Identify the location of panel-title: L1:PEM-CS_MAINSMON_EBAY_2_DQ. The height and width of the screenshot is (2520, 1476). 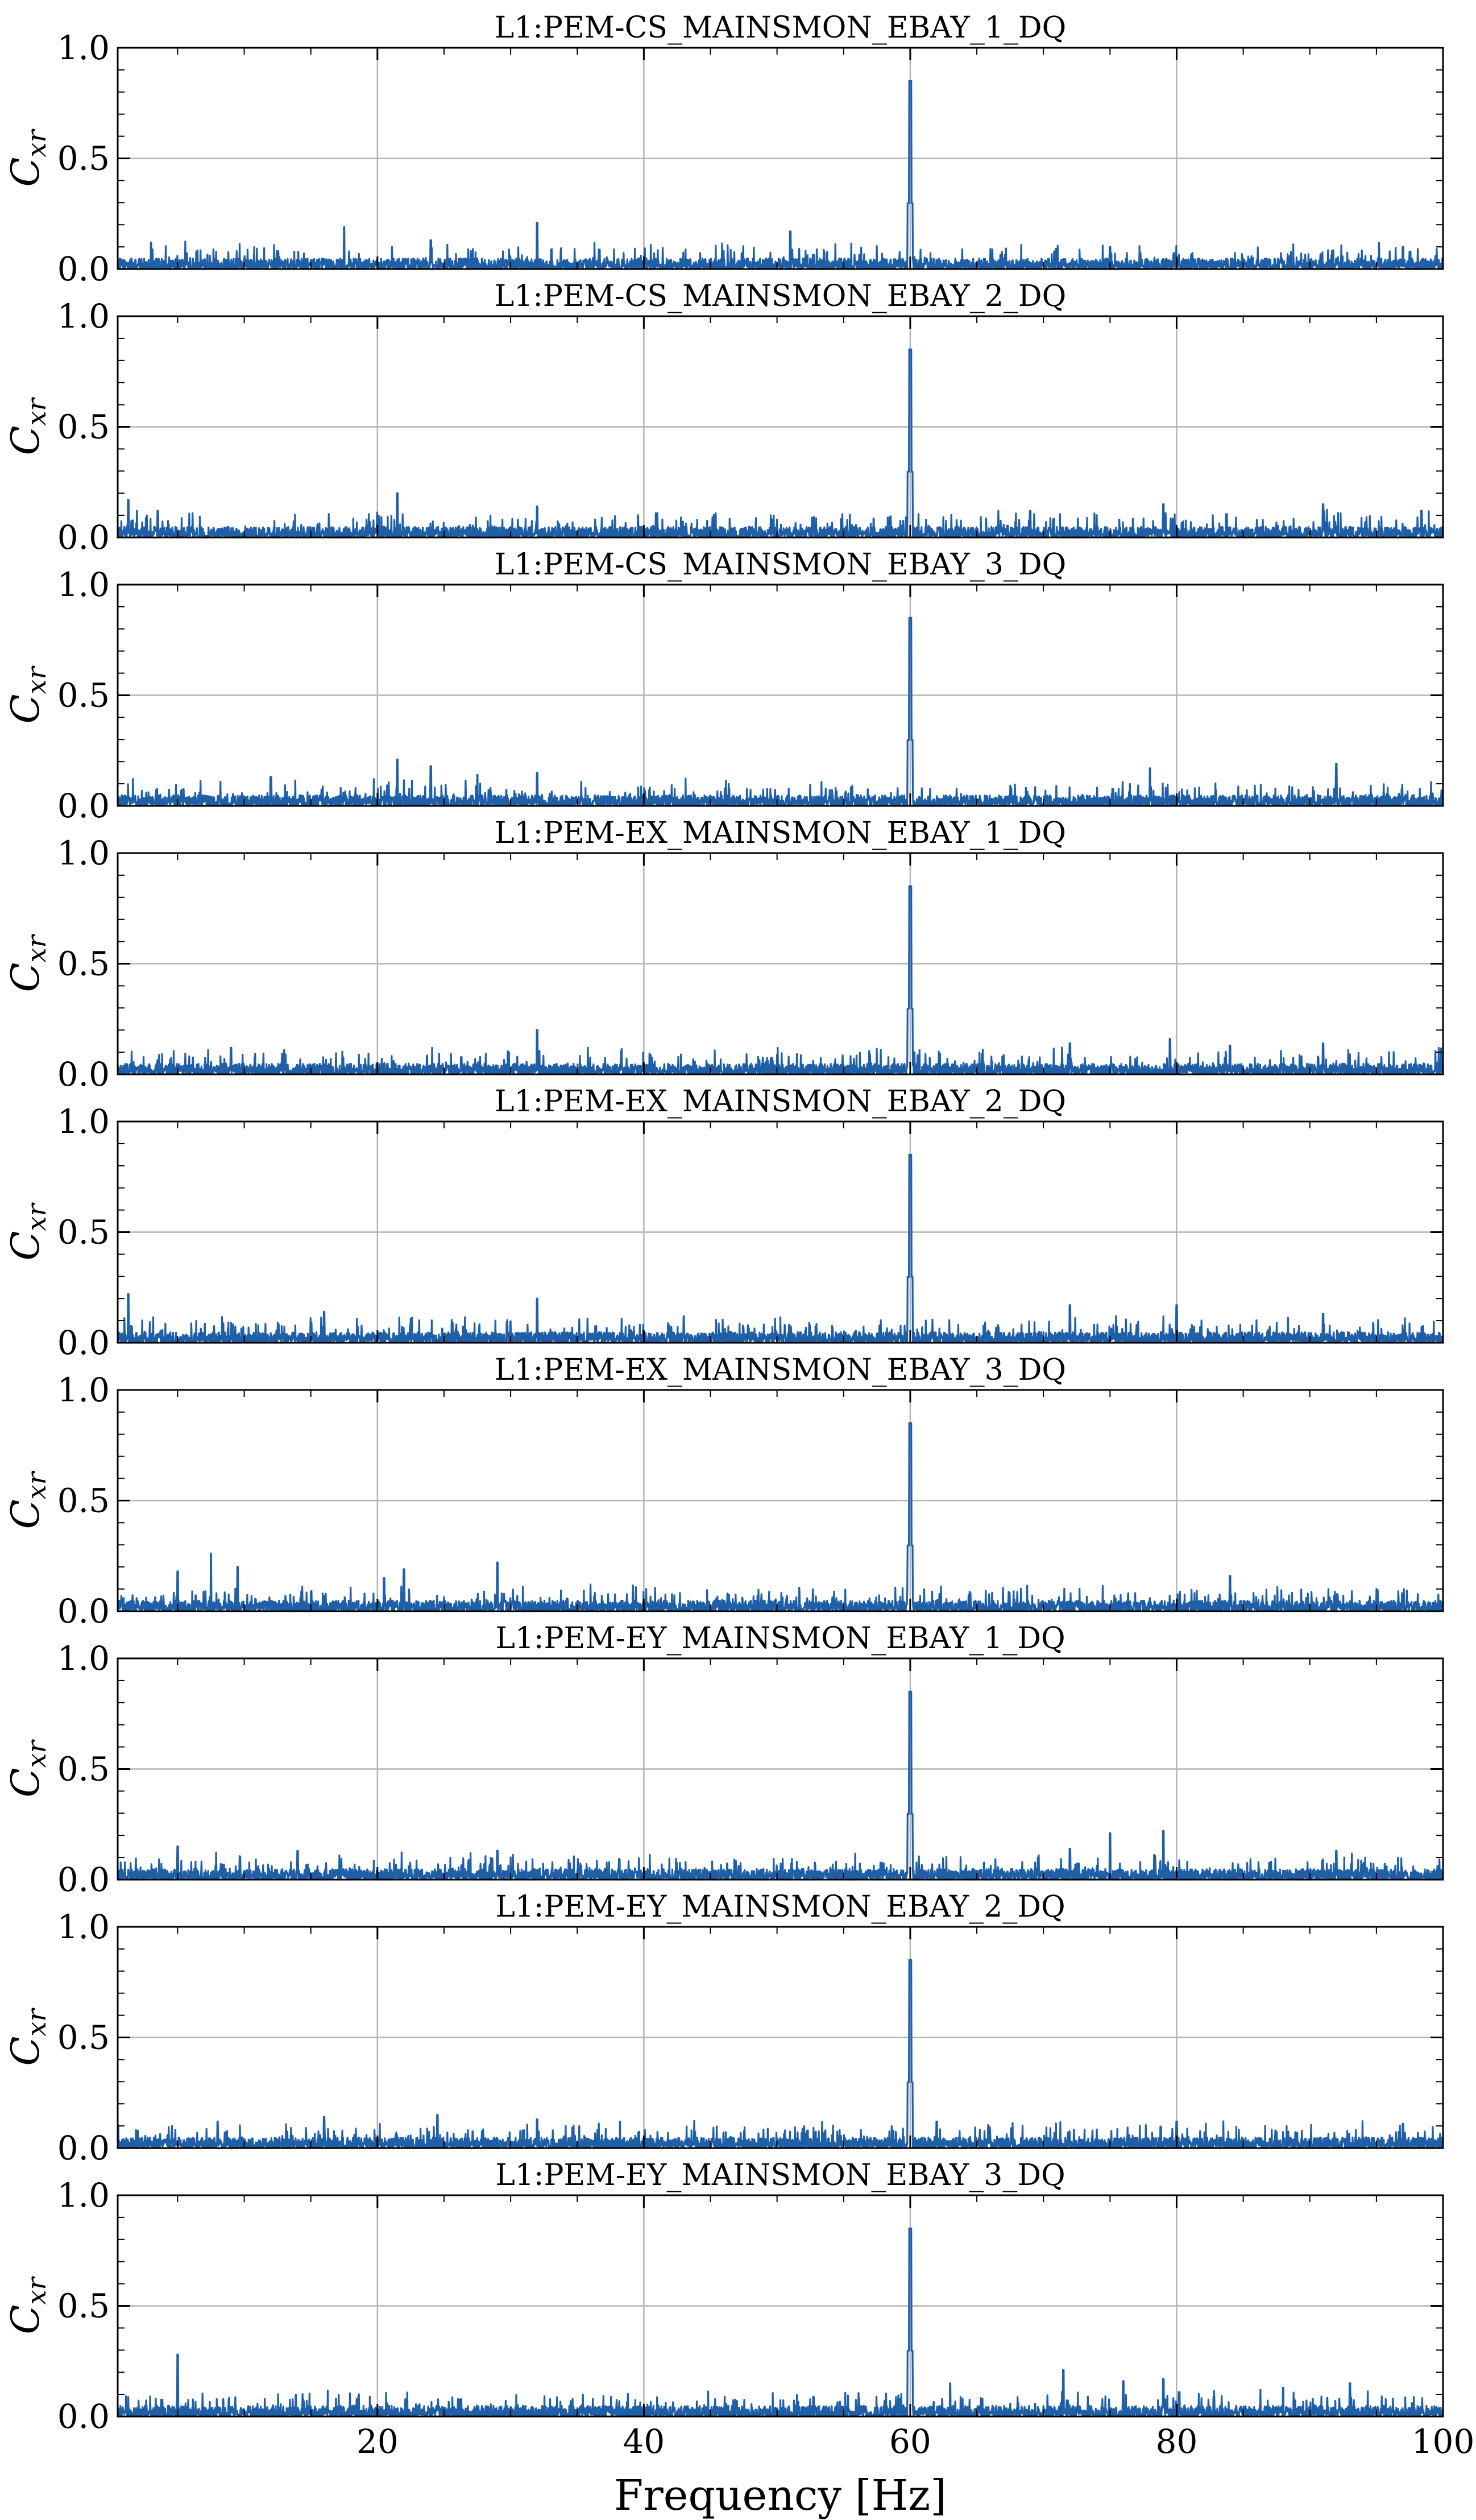
(781, 296).